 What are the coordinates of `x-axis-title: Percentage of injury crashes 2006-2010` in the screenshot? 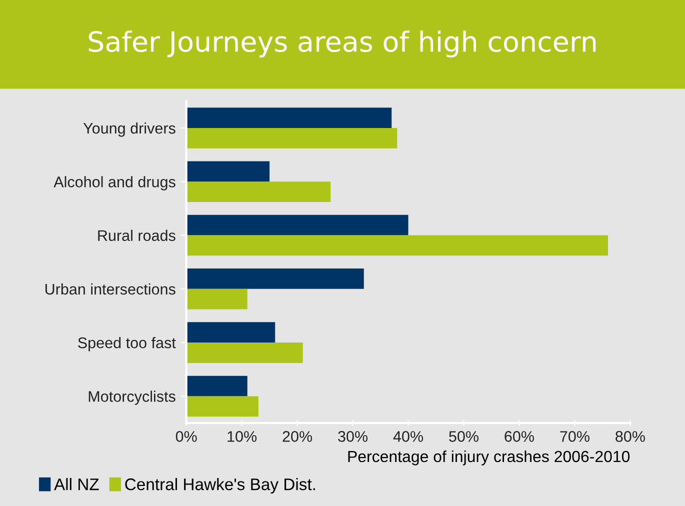 It's located at (489, 458).